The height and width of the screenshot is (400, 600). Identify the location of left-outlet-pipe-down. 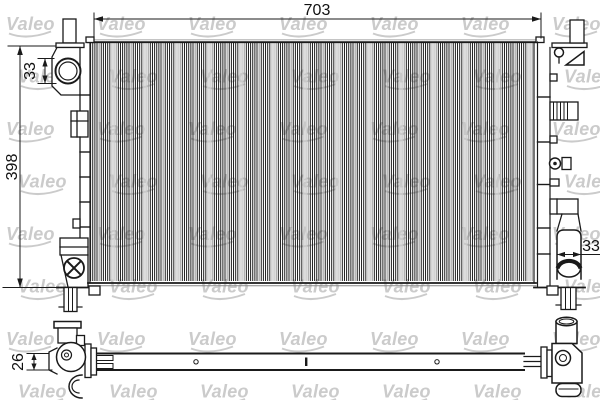
(70, 299).